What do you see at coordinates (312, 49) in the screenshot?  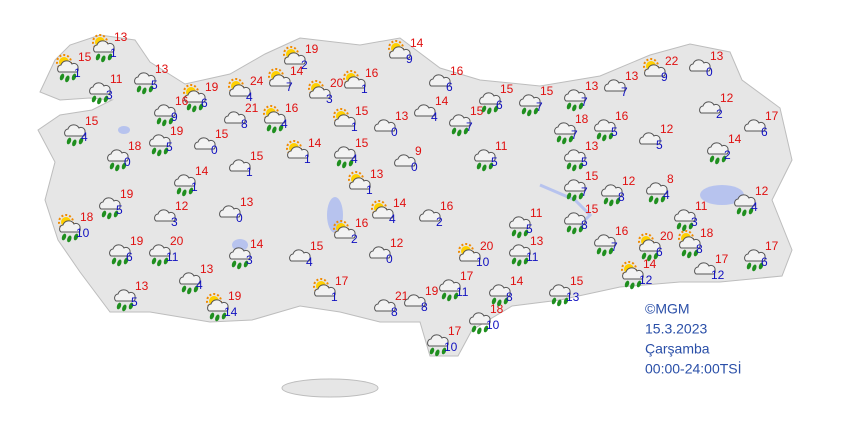 I see `max-temp: 19` at bounding box center [312, 49].